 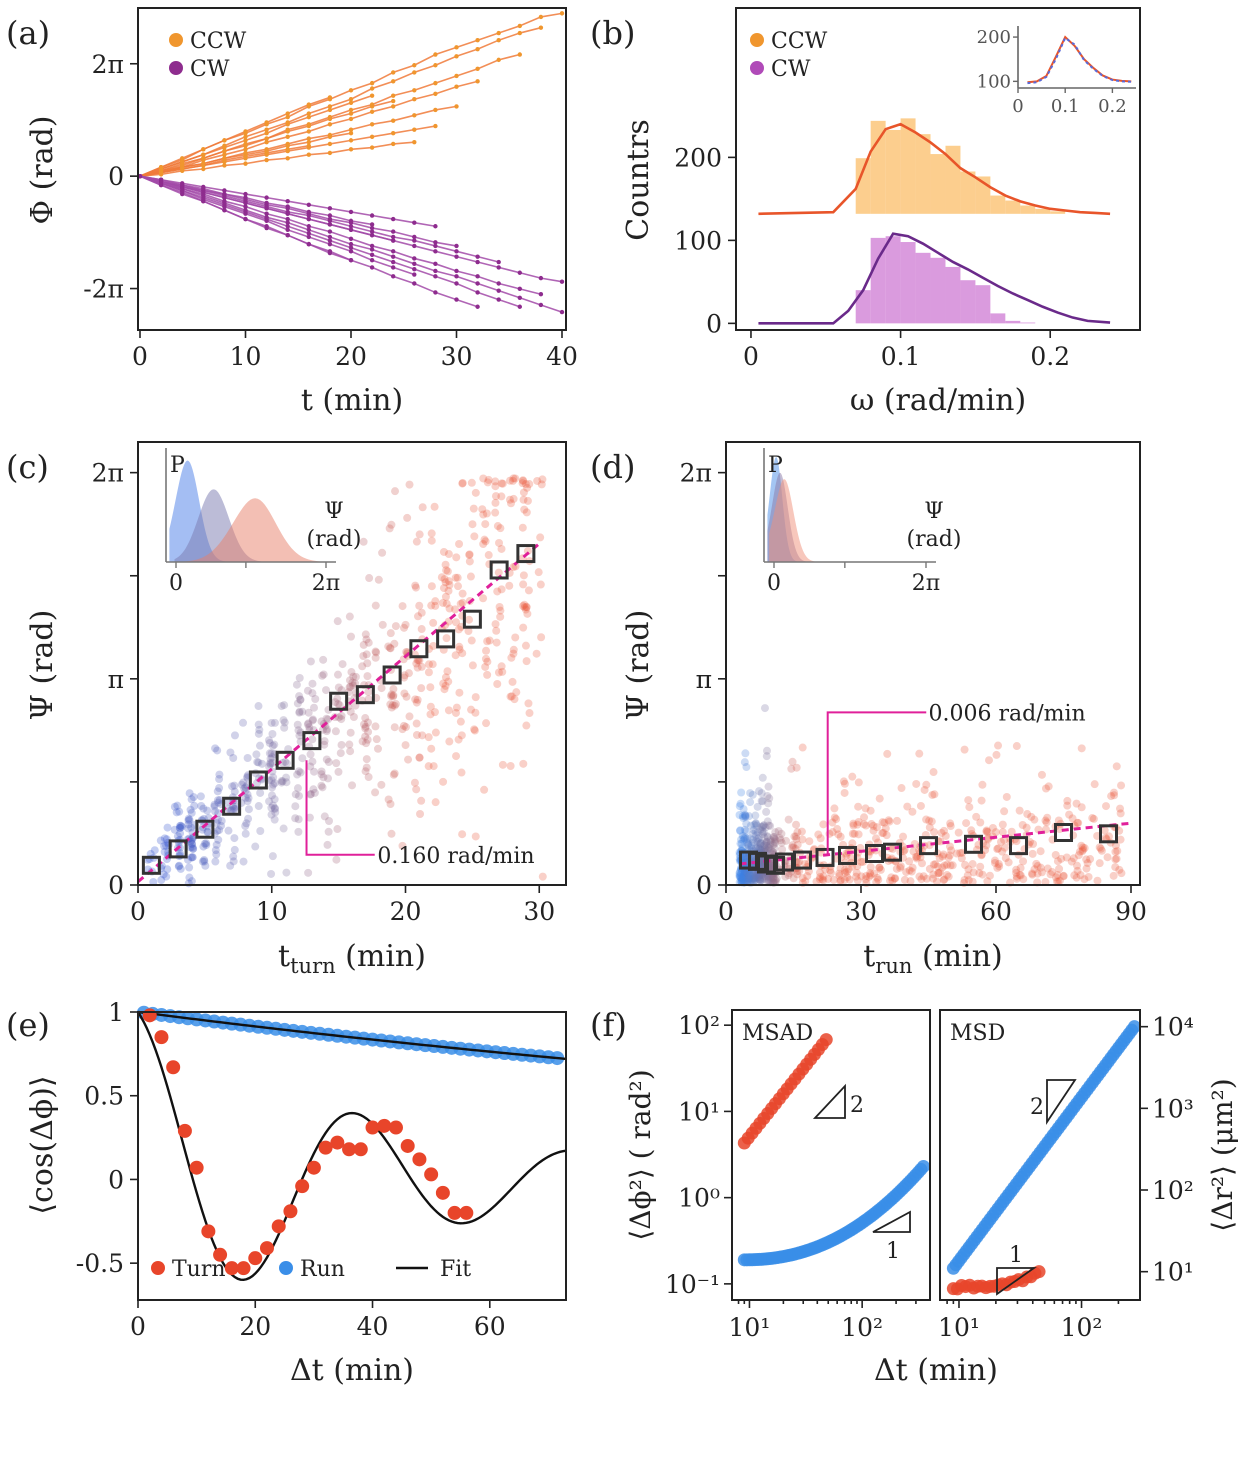 I want to click on legend-label-ccw: CCW, so click(x=799, y=41).